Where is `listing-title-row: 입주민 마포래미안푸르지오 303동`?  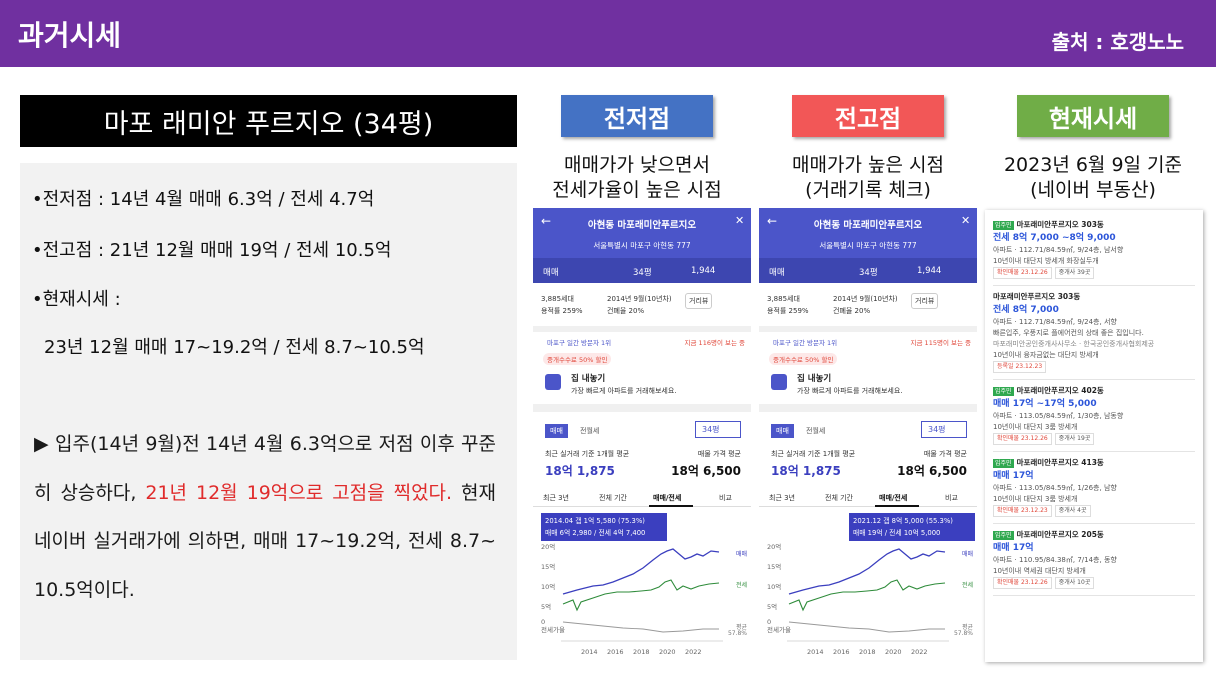 listing-title-row: 입주민 마포래미안푸르지오 303동 is located at coordinates (1094, 225).